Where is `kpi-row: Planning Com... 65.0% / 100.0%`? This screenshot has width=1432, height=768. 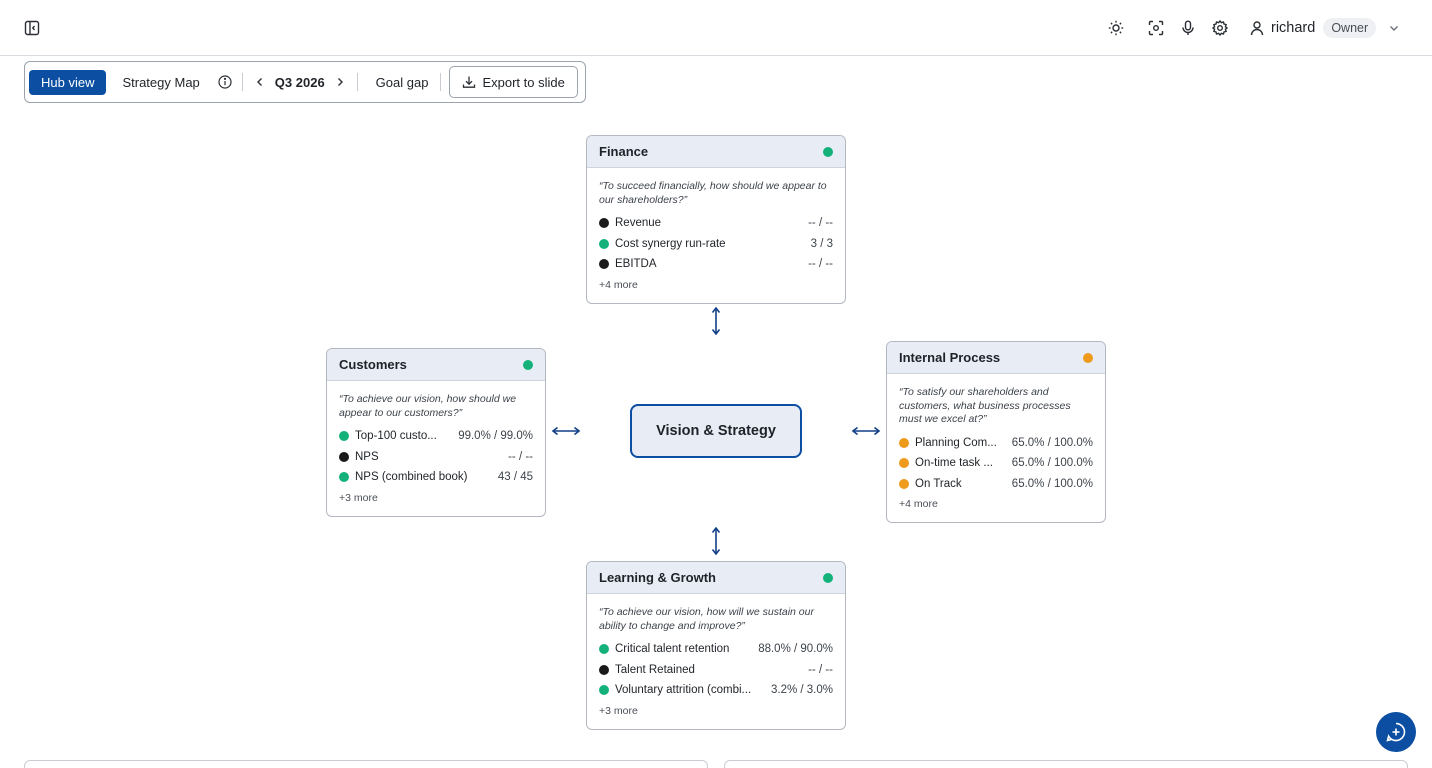
kpi-row: Planning Com... 65.0% / 100.0% is located at coordinates (996, 443).